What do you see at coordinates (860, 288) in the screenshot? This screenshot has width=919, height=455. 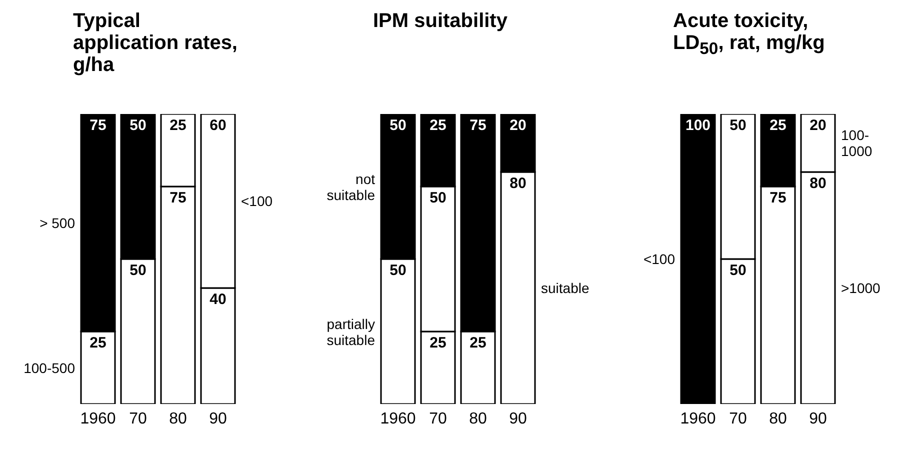 I see `series-label: >1000` at bounding box center [860, 288].